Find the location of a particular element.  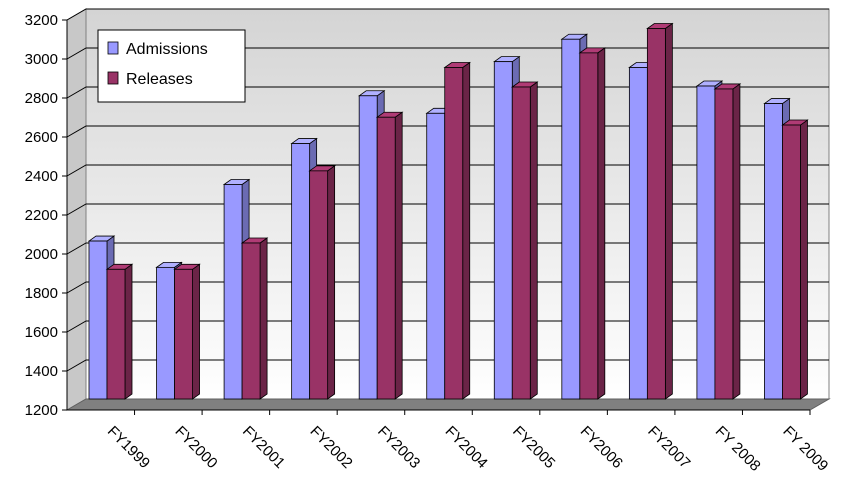

bar-releases-fy1999 is located at coordinates (119, 331).